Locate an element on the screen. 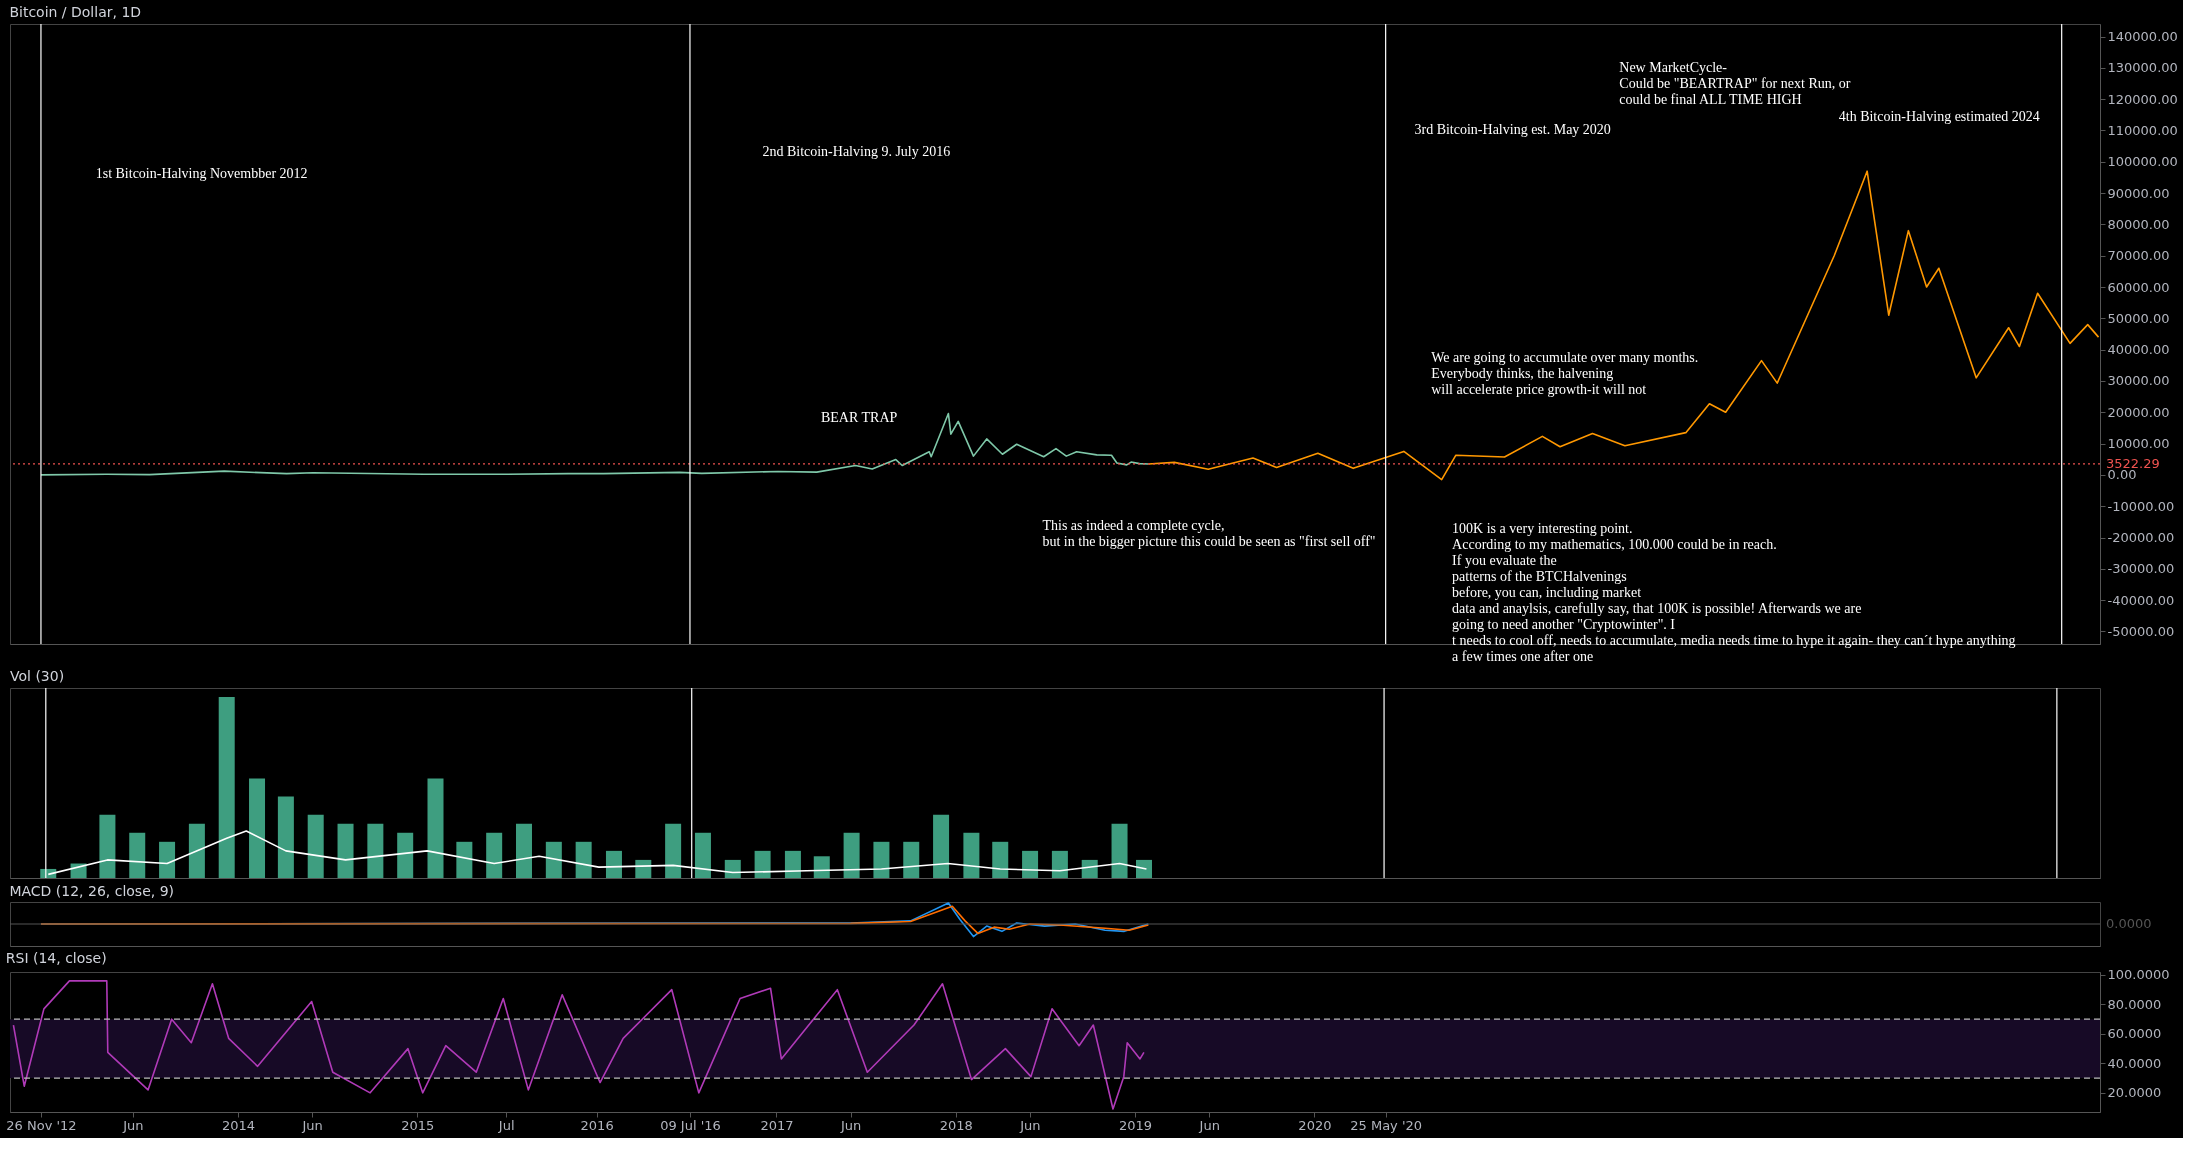 The width and height of the screenshot is (2188, 1157). y-tick-label: 120000.00 is located at coordinates (2142, 99).